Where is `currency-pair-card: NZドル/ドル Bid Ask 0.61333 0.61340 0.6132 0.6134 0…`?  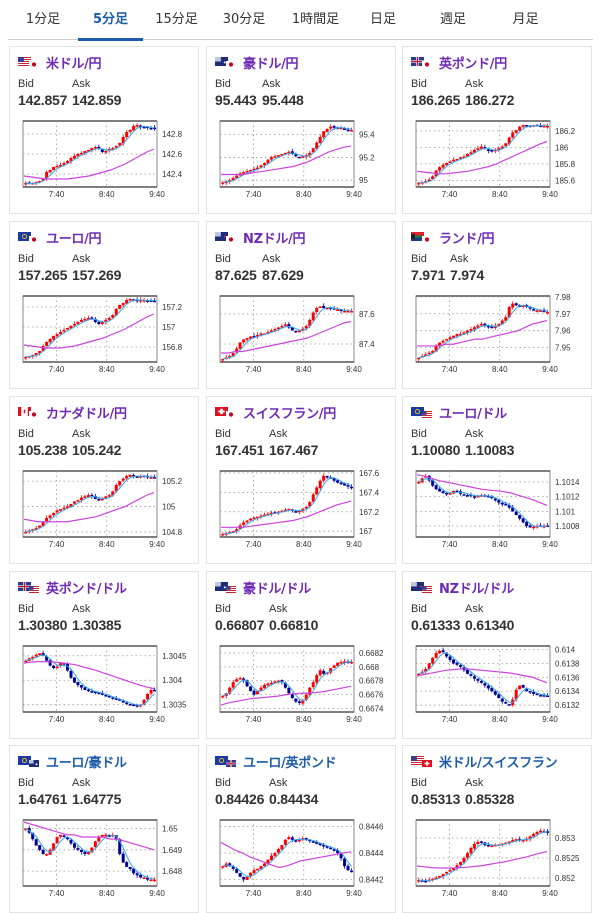
currency-pair-card: NZドル/ドル Bid Ask 0.61333 0.61340 0.6132 0.6134 0… is located at coordinates (497, 655).